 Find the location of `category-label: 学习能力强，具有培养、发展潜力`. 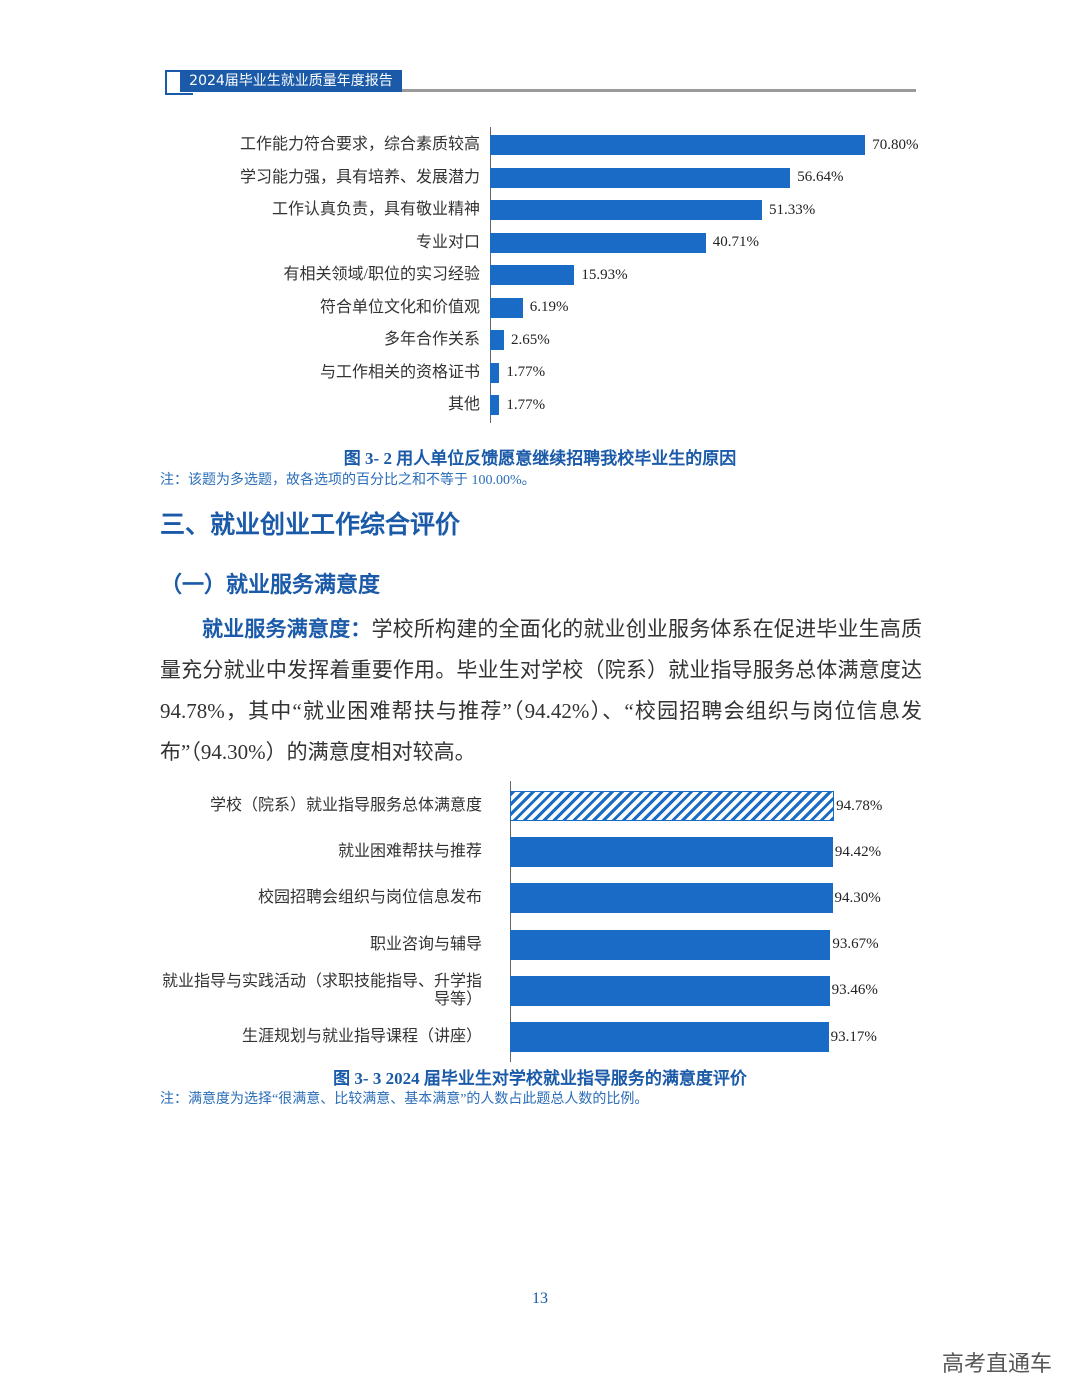

category-label: 学习能力强，具有培养、发展潜力 is located at coordinates (359, 177).